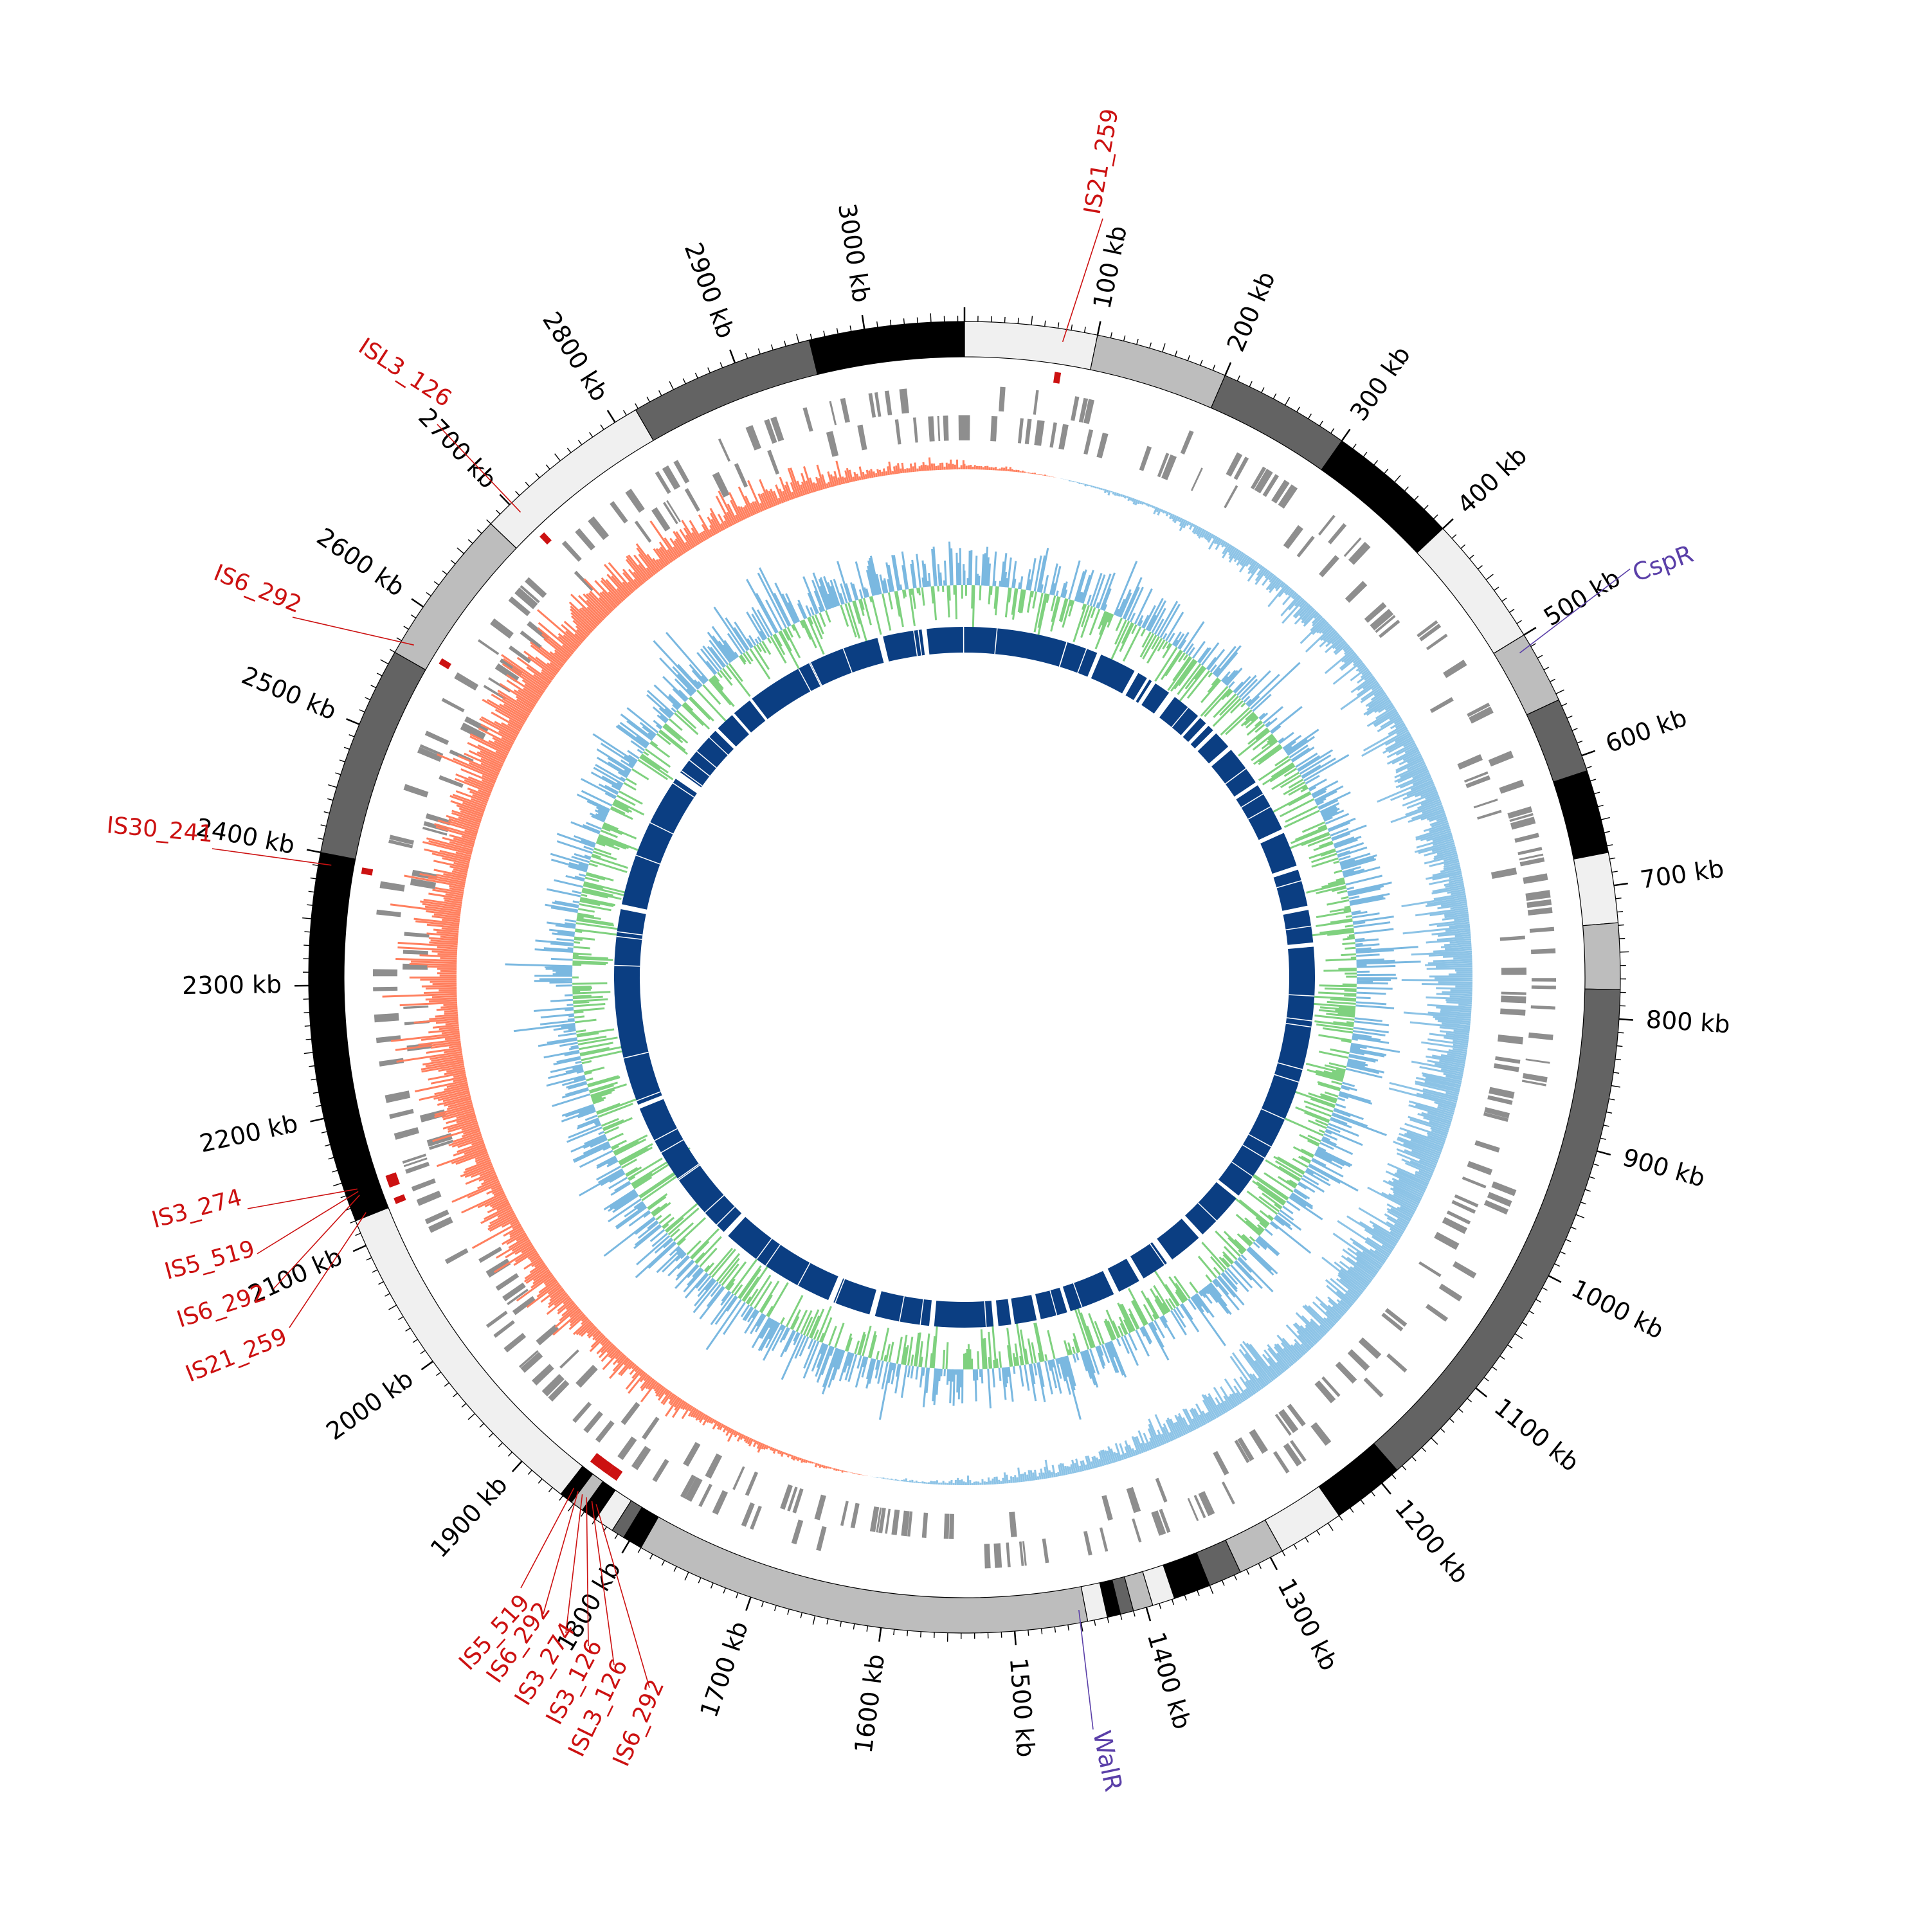 Image resolution: width=1929 pixels, height=1932 pixels. I want to click on tick-label: 1100 kb, so click(1536, 1435).